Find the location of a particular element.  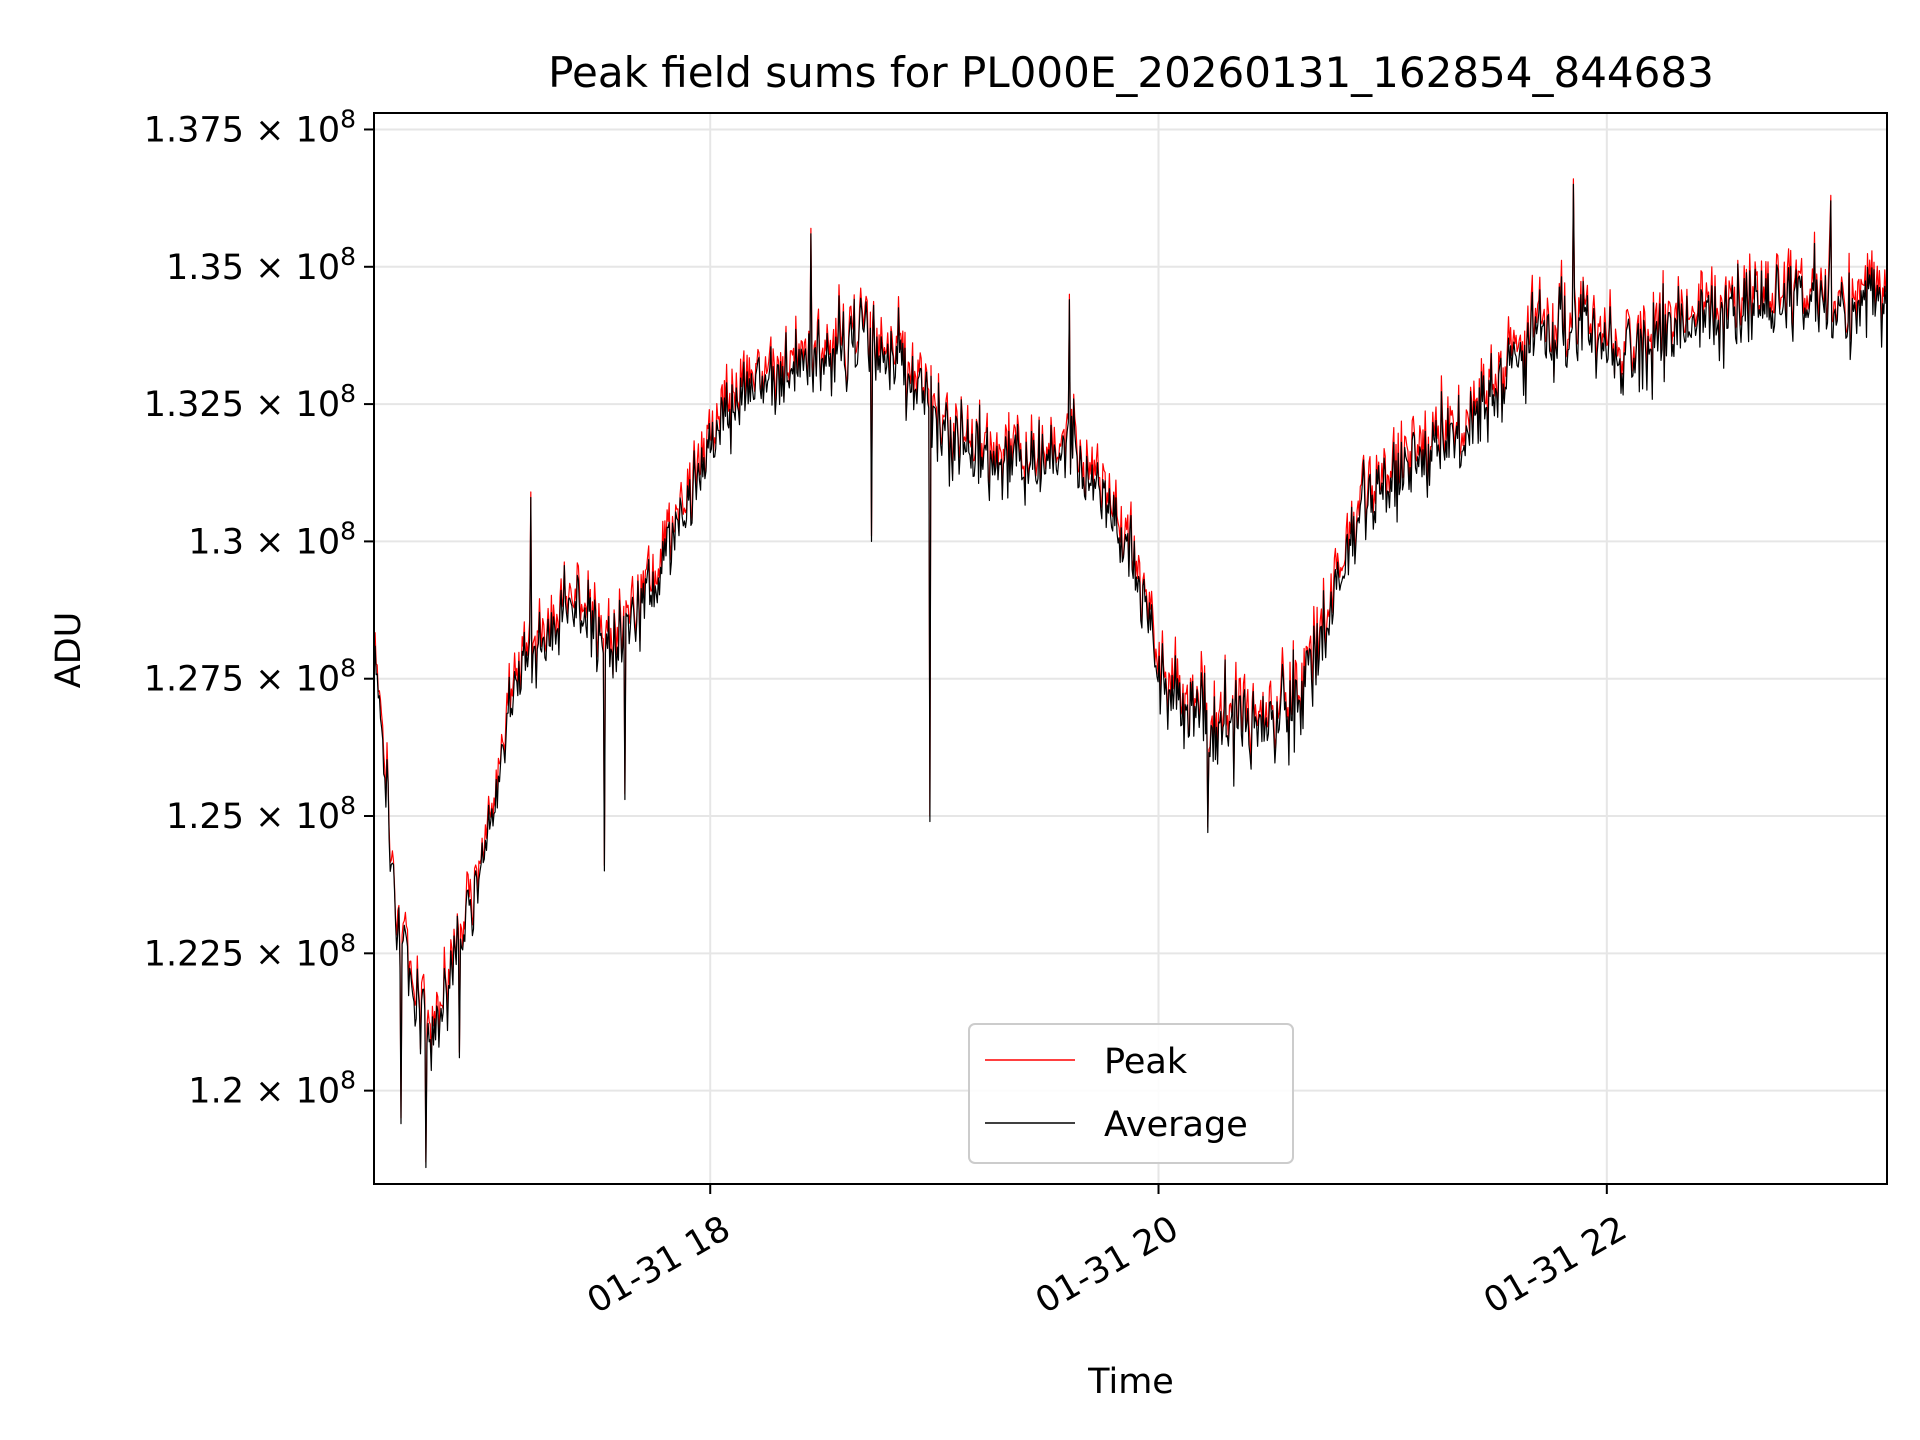

y-tick-label: 1.325 × 10⁸ is located at coordinates (250, 402).